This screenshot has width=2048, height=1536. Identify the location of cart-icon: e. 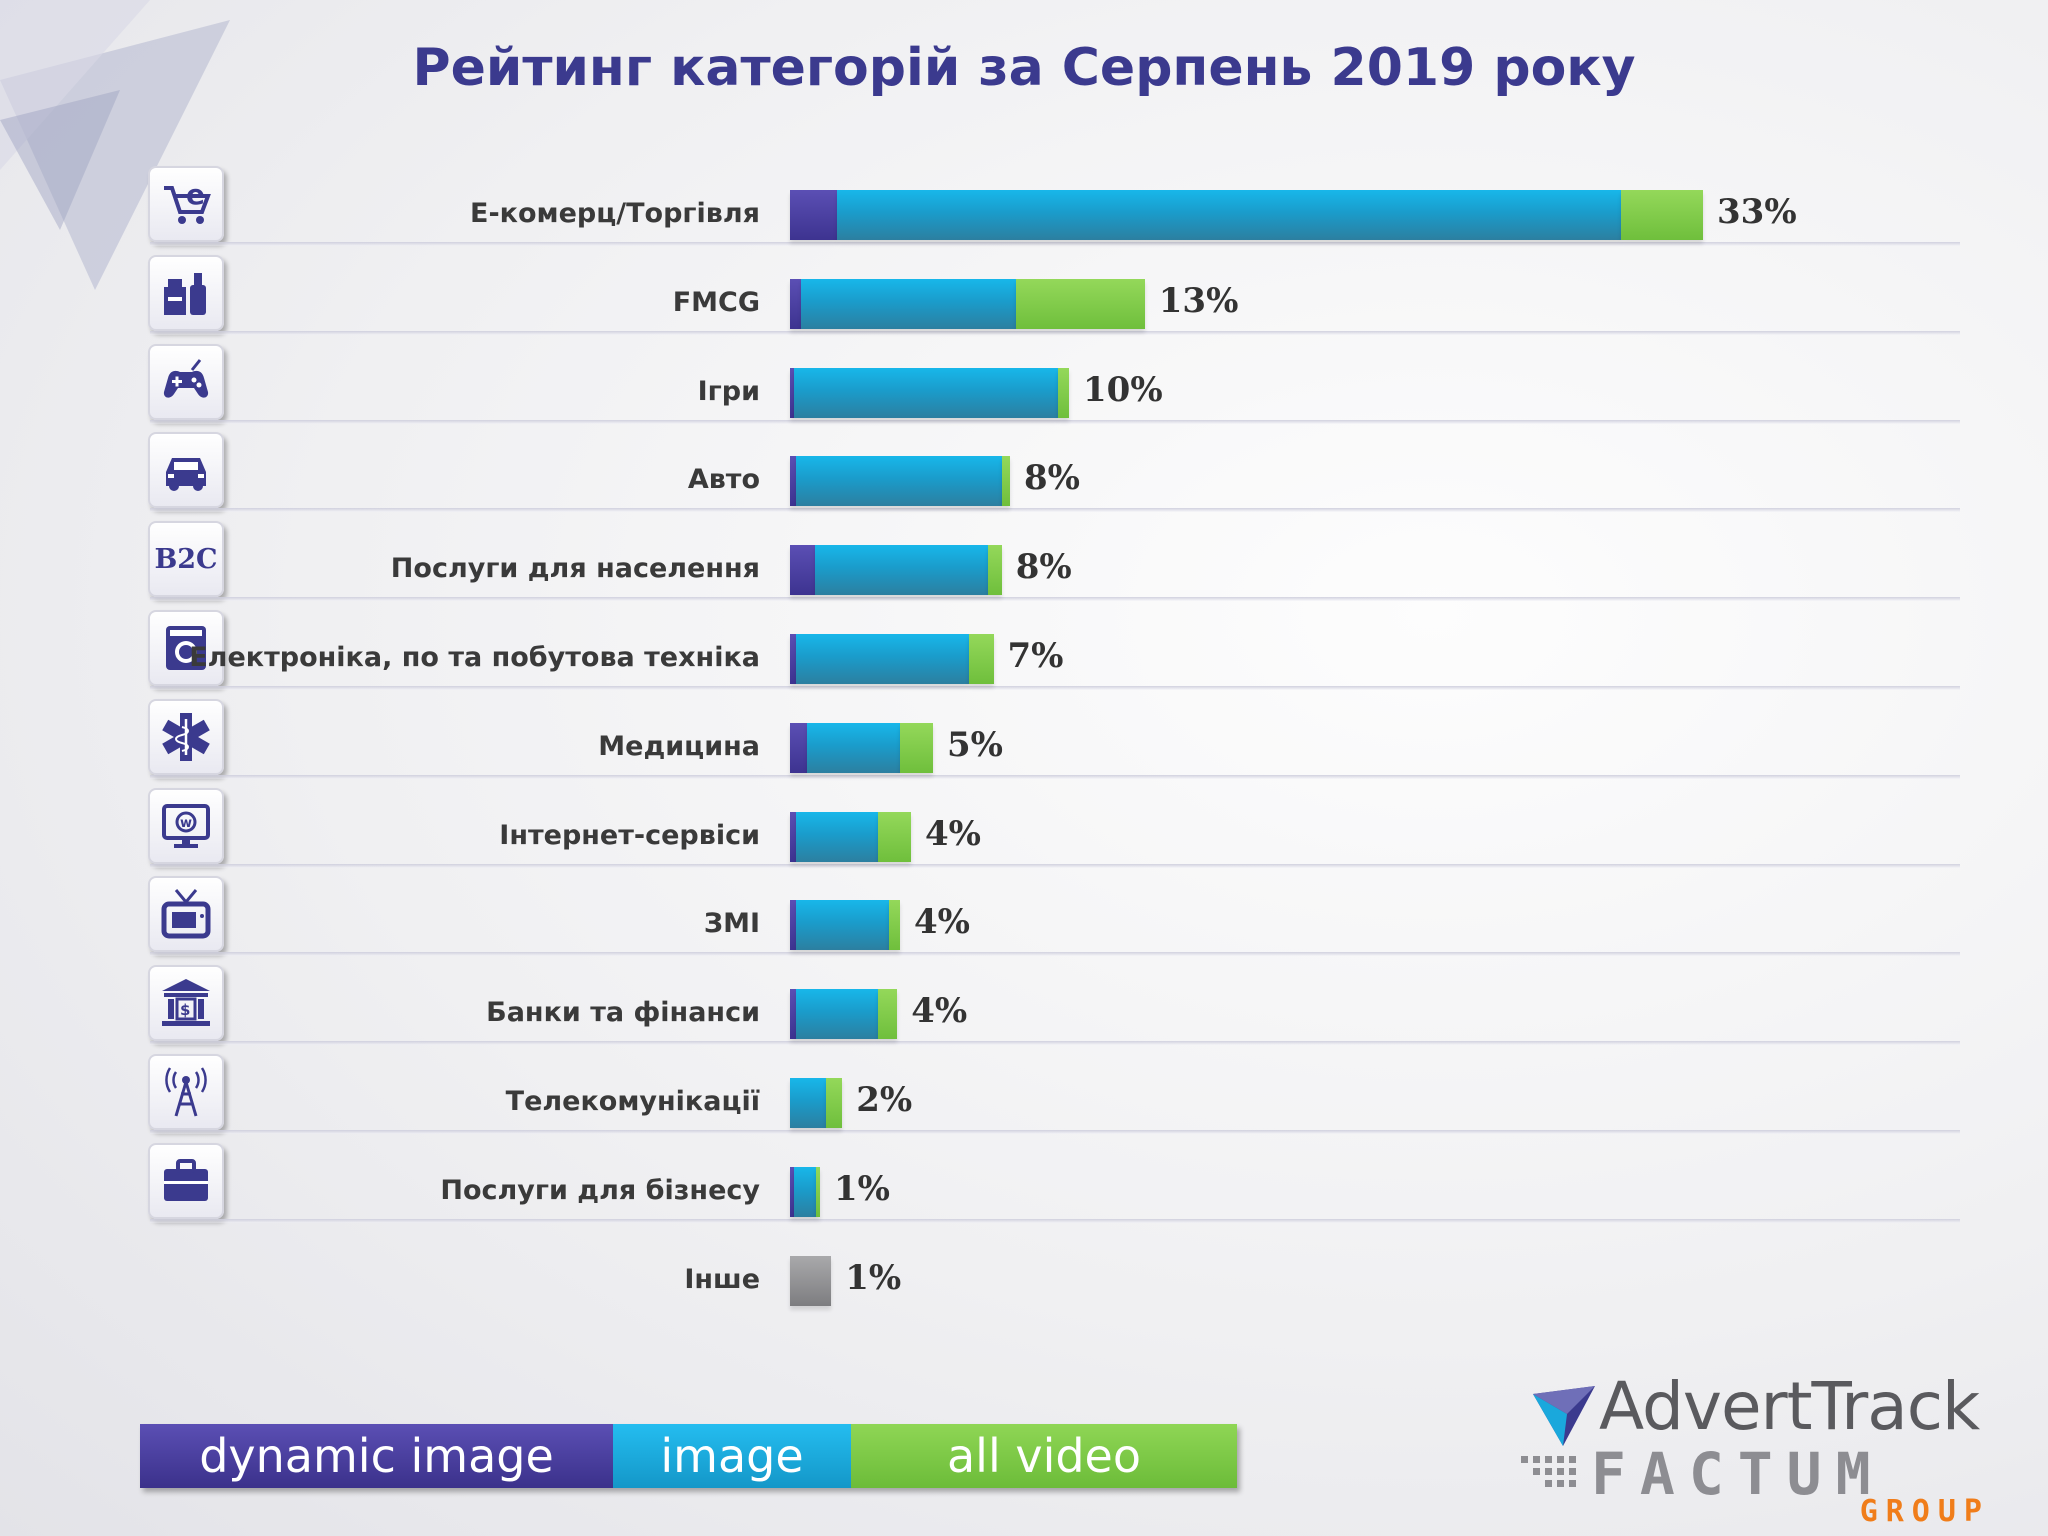
(186, 204).